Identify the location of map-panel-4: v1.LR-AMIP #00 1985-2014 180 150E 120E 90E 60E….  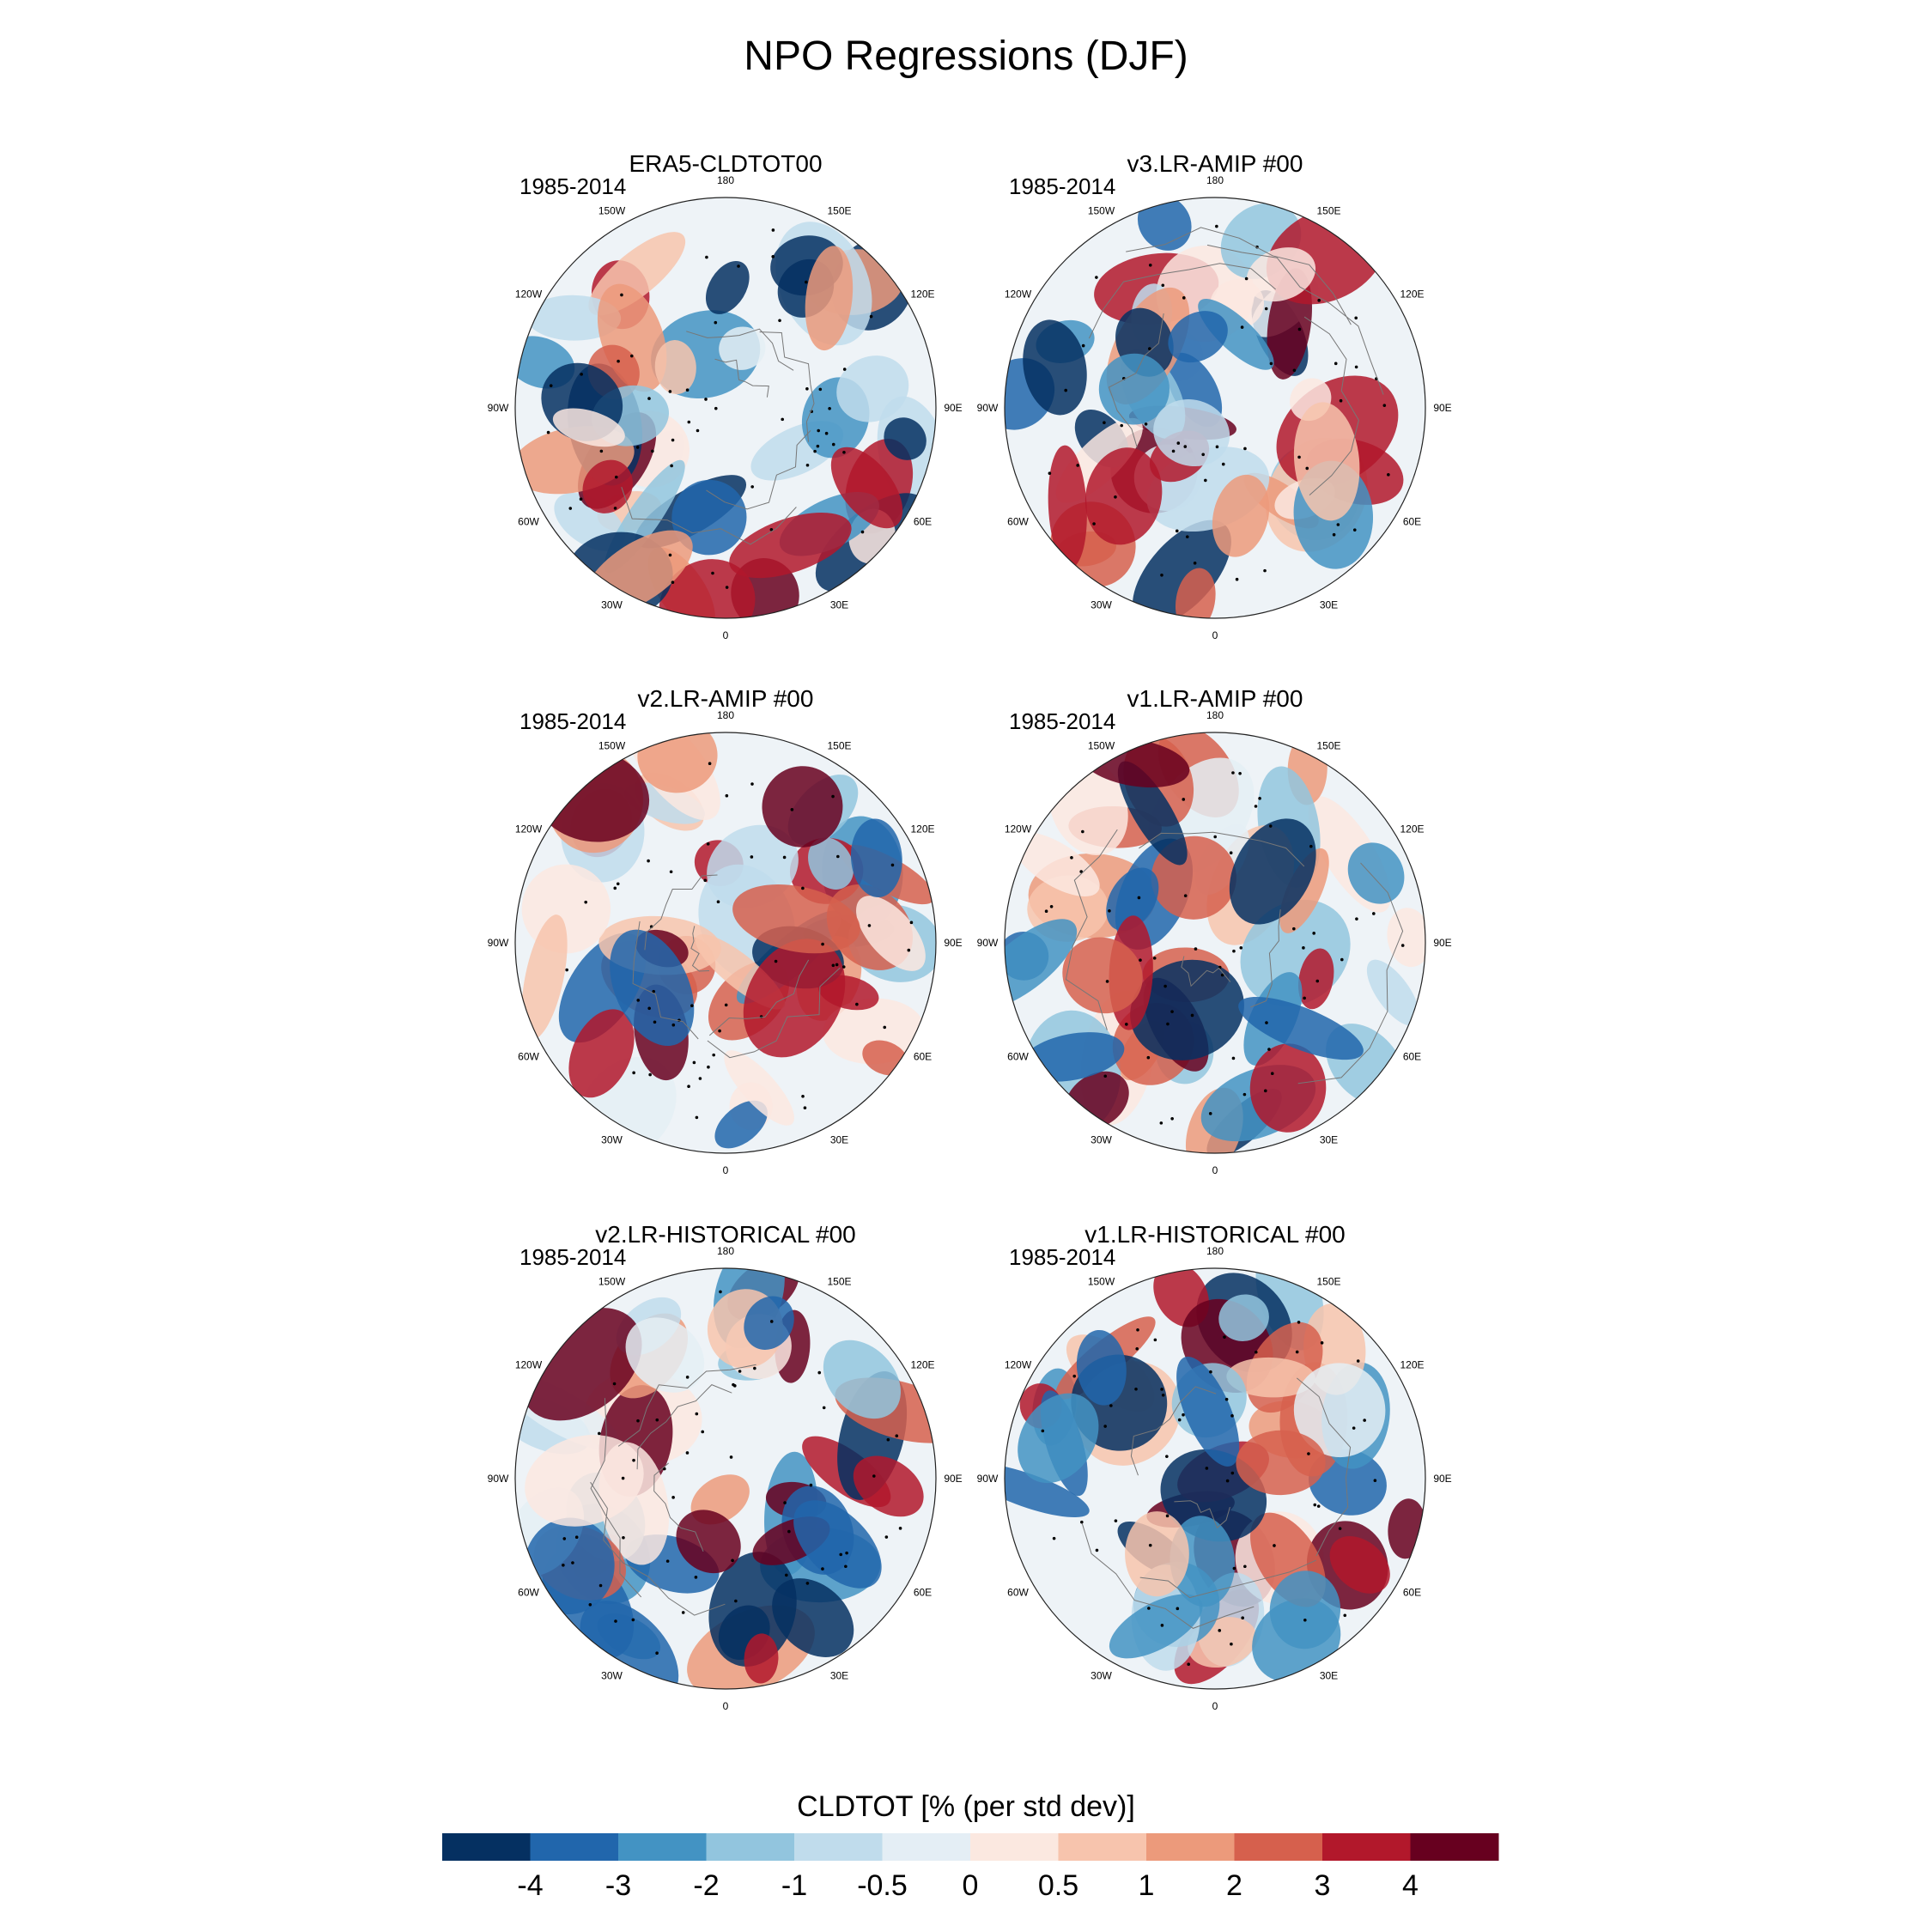
(1214, 930).